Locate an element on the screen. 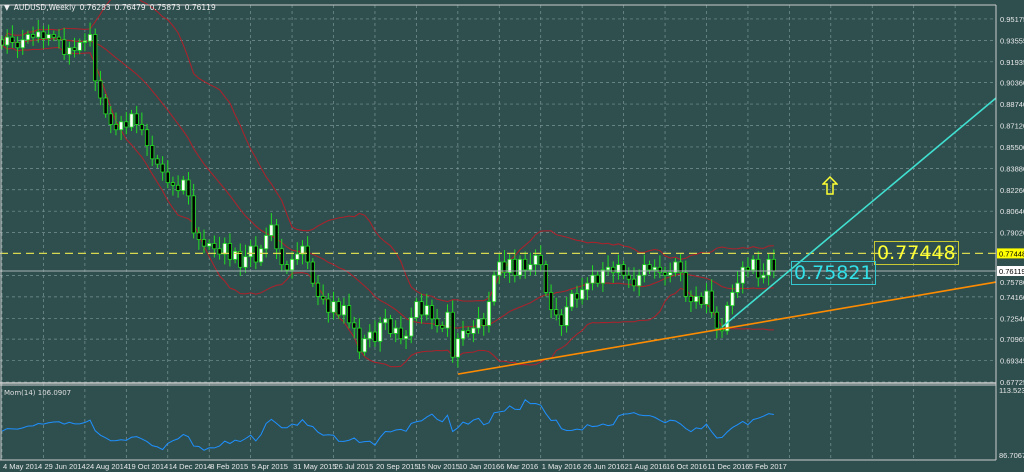 The width and height of the screenshot is (1024, 472). date-tick-label: 16 Oct 2016 is located at coordinates (686, 466).